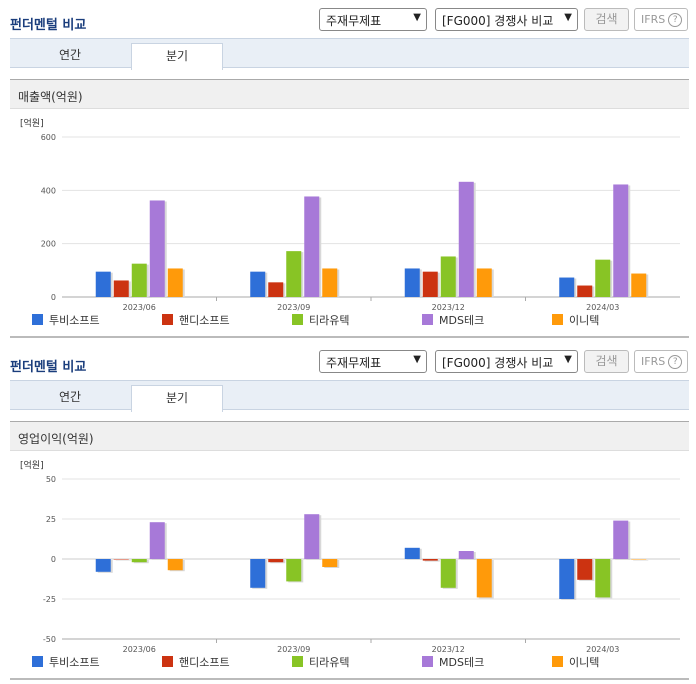 The image size is (696, 684). I want to click on question-icon: ?, so click(675, 362).